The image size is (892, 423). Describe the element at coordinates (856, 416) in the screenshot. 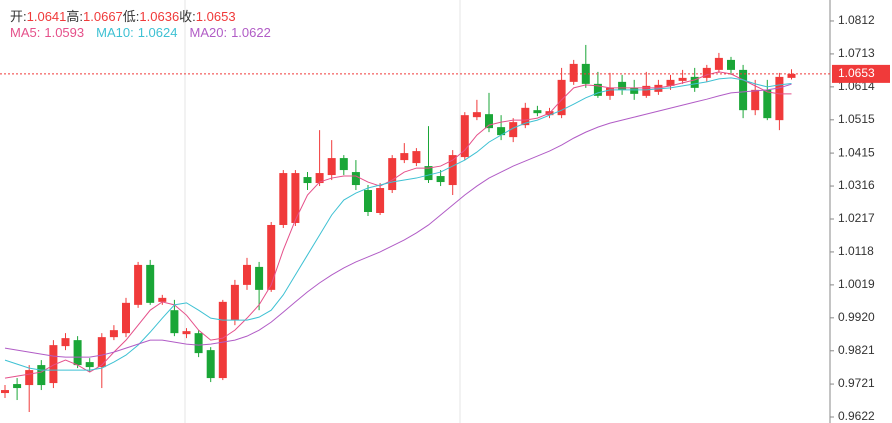

I see `y-tick-label: 0.9622` at that location.